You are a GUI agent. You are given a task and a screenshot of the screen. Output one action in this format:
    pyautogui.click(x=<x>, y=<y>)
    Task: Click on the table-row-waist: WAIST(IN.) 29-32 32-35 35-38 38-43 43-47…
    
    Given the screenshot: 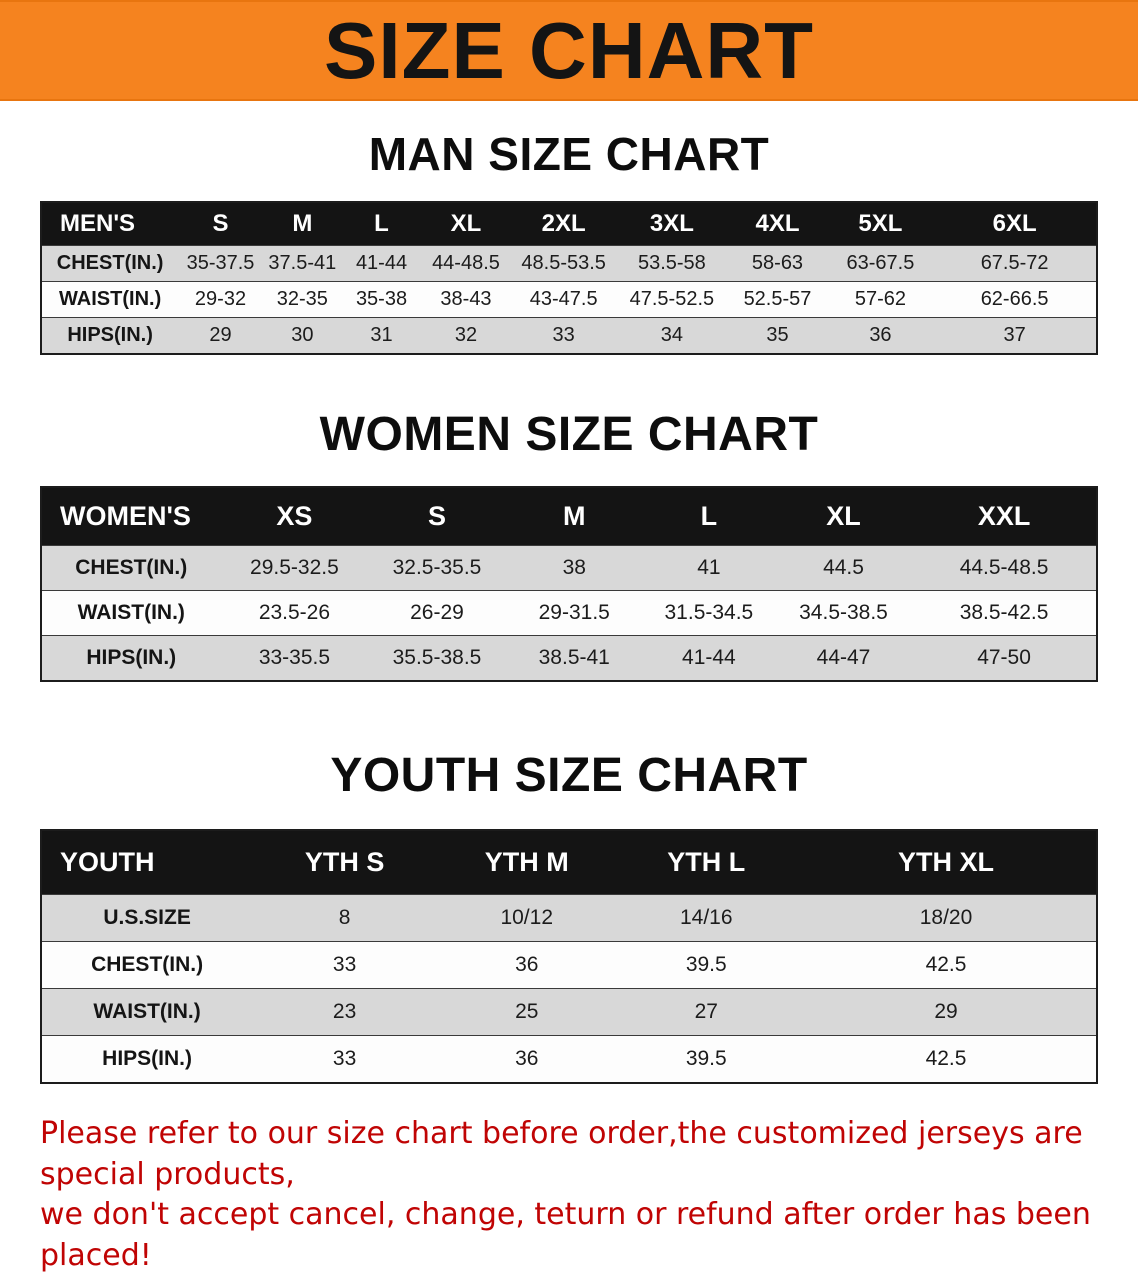 What is the action you would take?
    pyautogui.click(x=569, y=299)
    